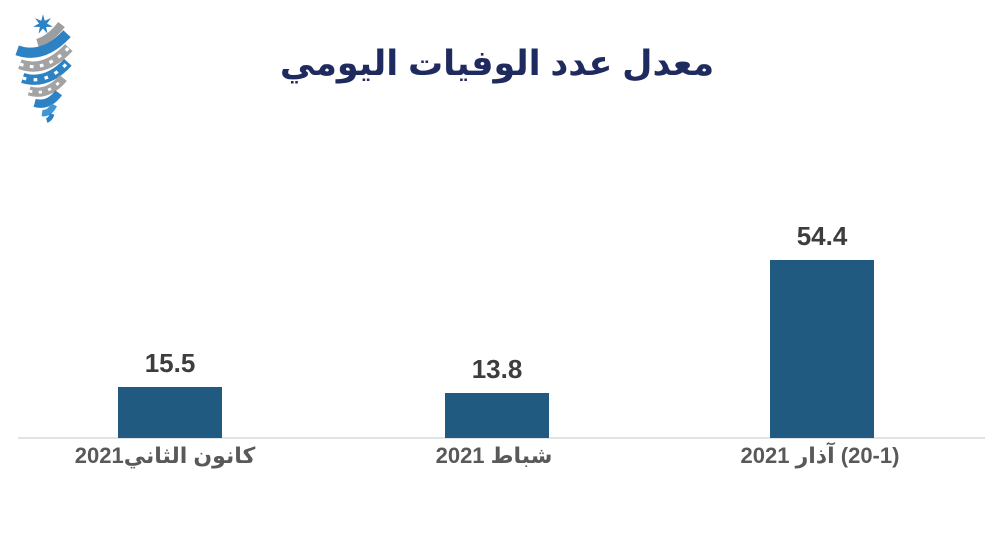 This screenshot has width=994, height=559. Describe the element at coordinates (820, 455) in the screenshot. I see `x-tick-label-march: (20-1) آذار 2021` at that location.